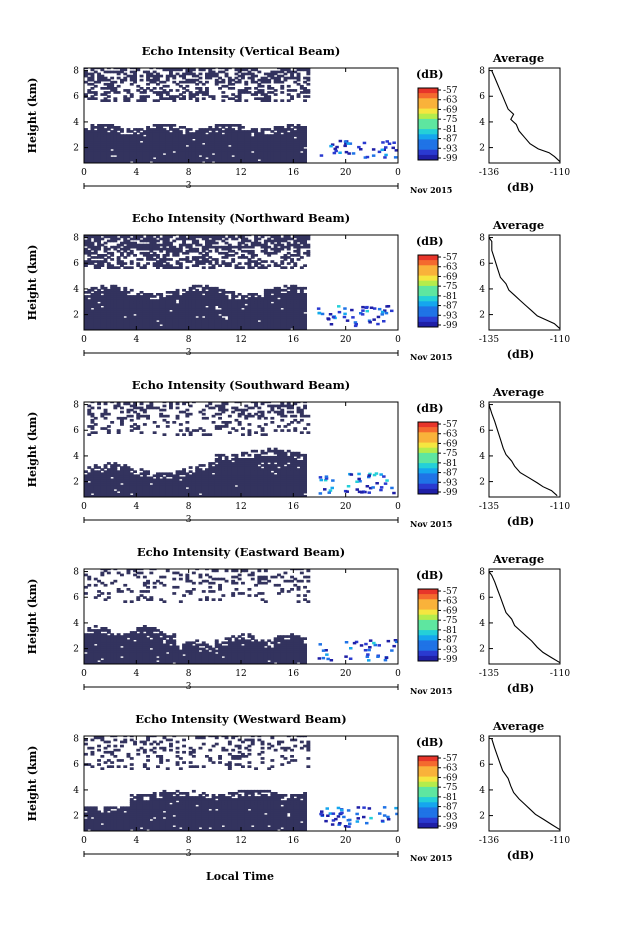 The width and height of the screenshot is (617, 929). Describe the element at coordinates (240, 340) in the screenshot. I see `x-tick-label: 12` at that location.